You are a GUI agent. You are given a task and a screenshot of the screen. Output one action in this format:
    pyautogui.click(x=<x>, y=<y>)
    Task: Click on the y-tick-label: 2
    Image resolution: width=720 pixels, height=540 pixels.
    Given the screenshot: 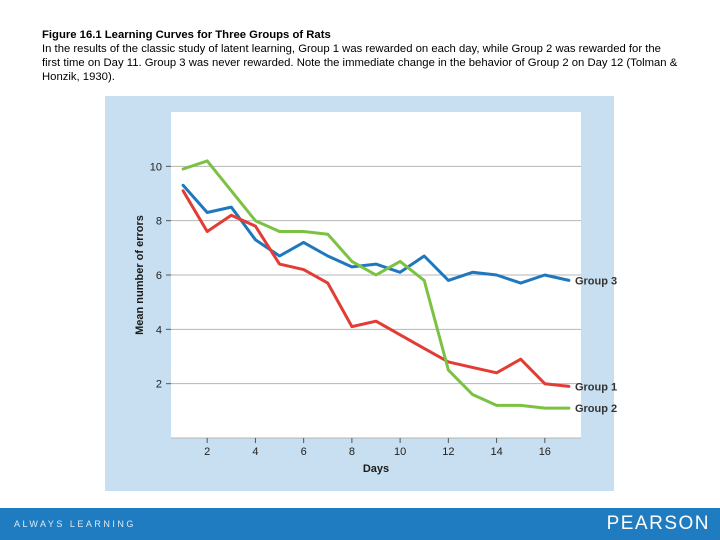 What is the action you would take?
    pyautogui.click(x=159, y=385)
    